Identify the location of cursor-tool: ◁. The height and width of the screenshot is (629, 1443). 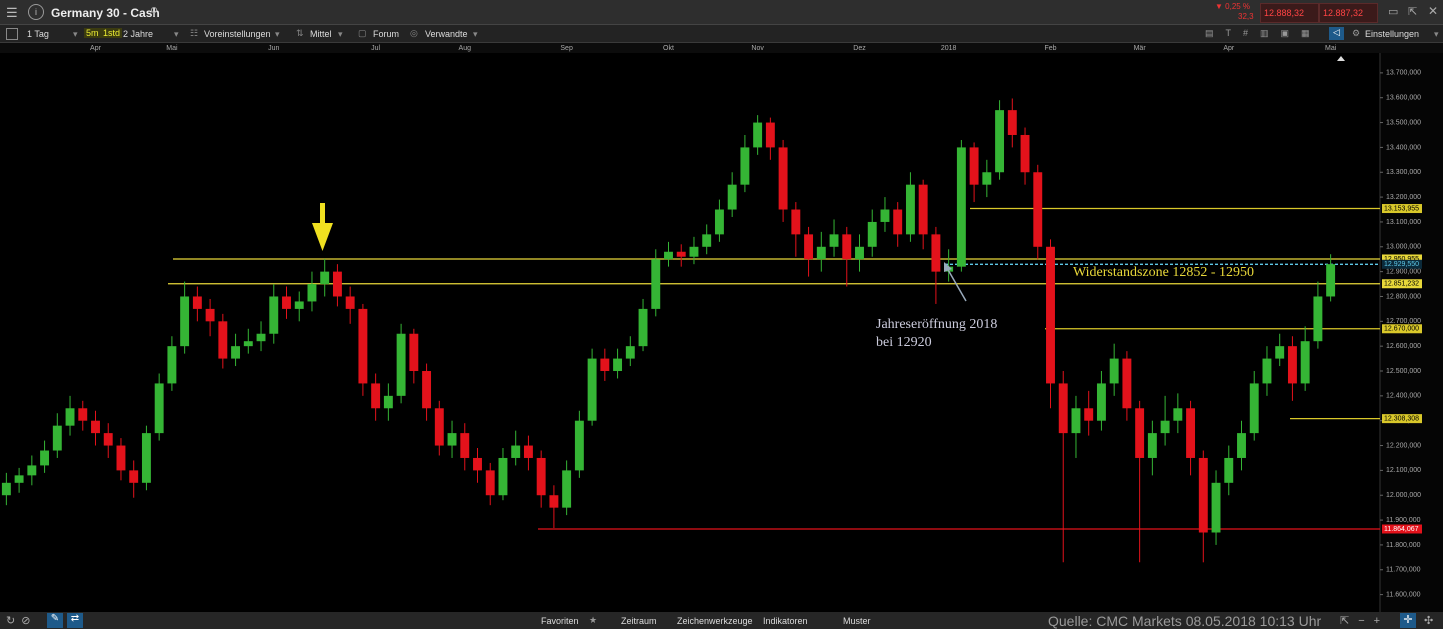
(1336, 33).